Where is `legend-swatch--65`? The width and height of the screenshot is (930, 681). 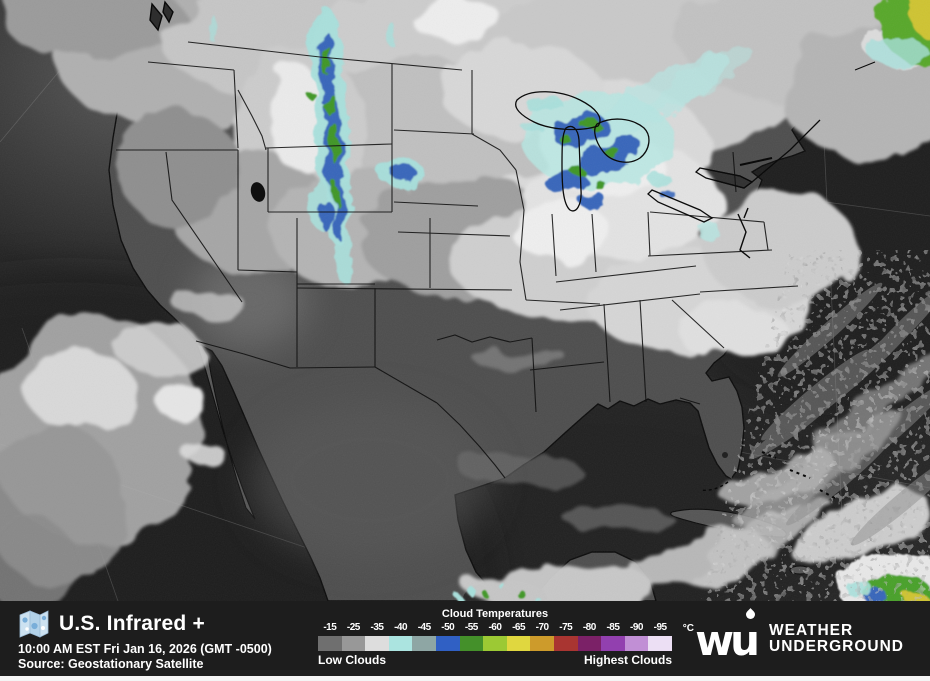 legend-swatch--65 is located at coordinates (518, 643).